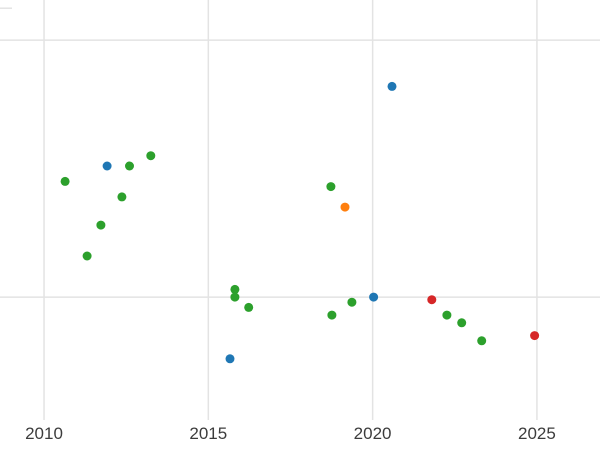 This screenshot has height=450, width=600. What do you see at coordinates (537, 433) in the screenshot?
I see `x-tick-label: 2025` at bounding box center [537, 433].